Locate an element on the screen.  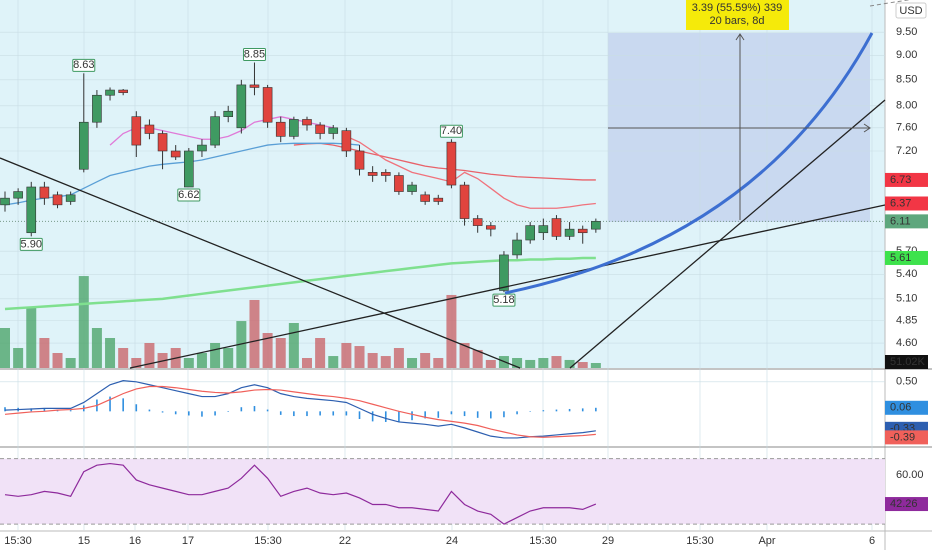
price-tag-label: 0.06 is located at coordinates (900, 408).